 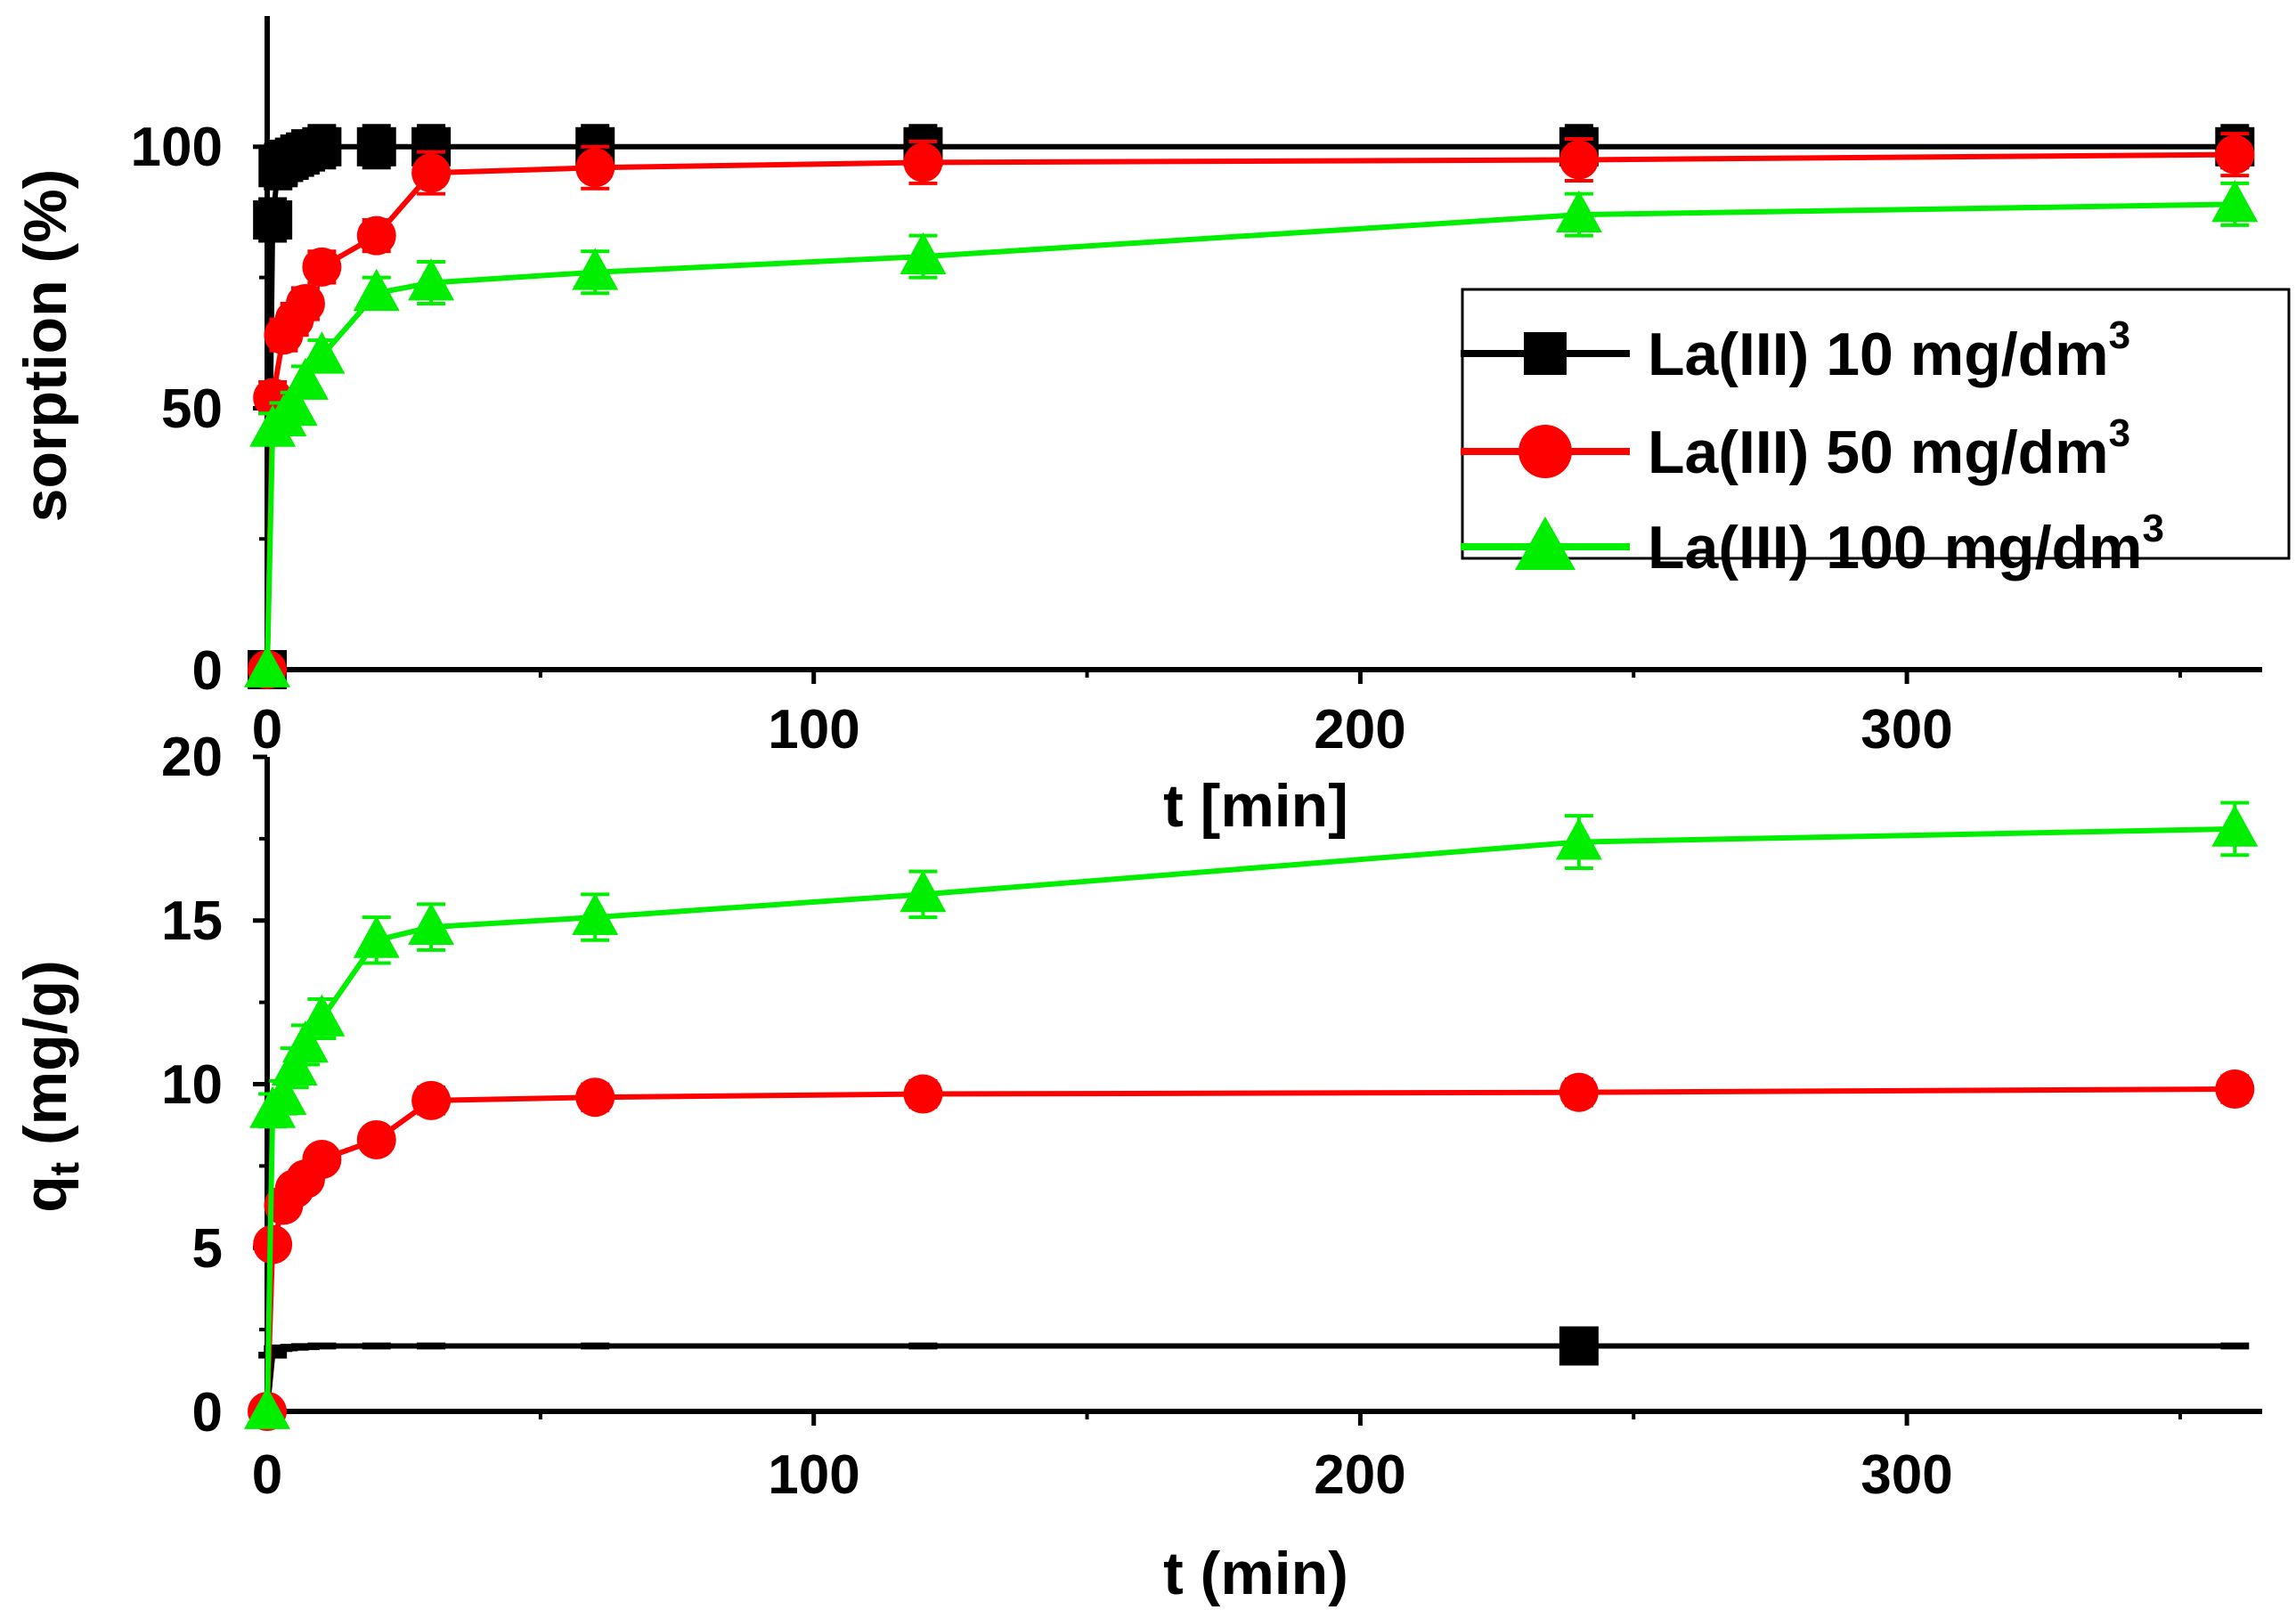 What do you see at coordinates (45, 1194) in the screenshot?
I see `bottom-y-label-q: q` at bounding box center [45, 1194].